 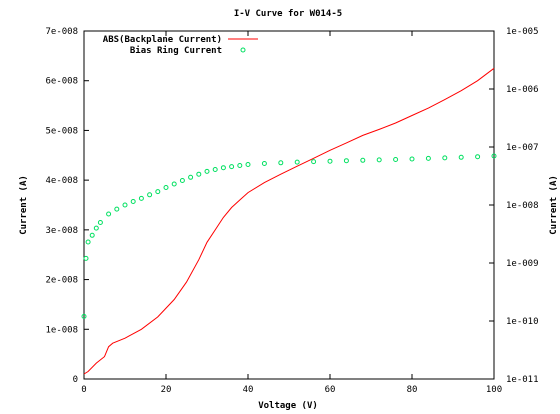 What do you see at coordinates (522, 380) in the screenshot?
I see `y2-tick-label: 1e-011` at bounding box center [522, 380].